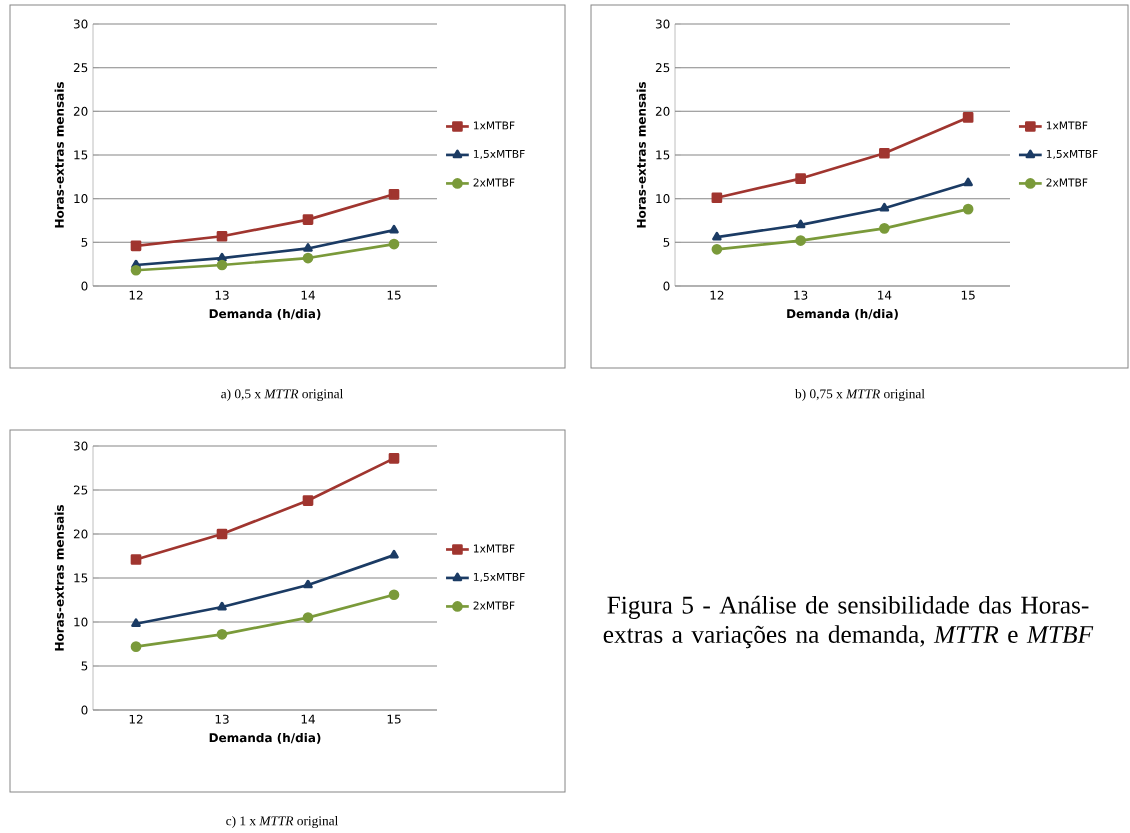 The height and width of the screenshot is (833, 1130). I want to click on text: Figura 5 - Análise de sensibilidade das Horas-extras a variações na demanda, MTTR e MTBF, so click(848, 622).